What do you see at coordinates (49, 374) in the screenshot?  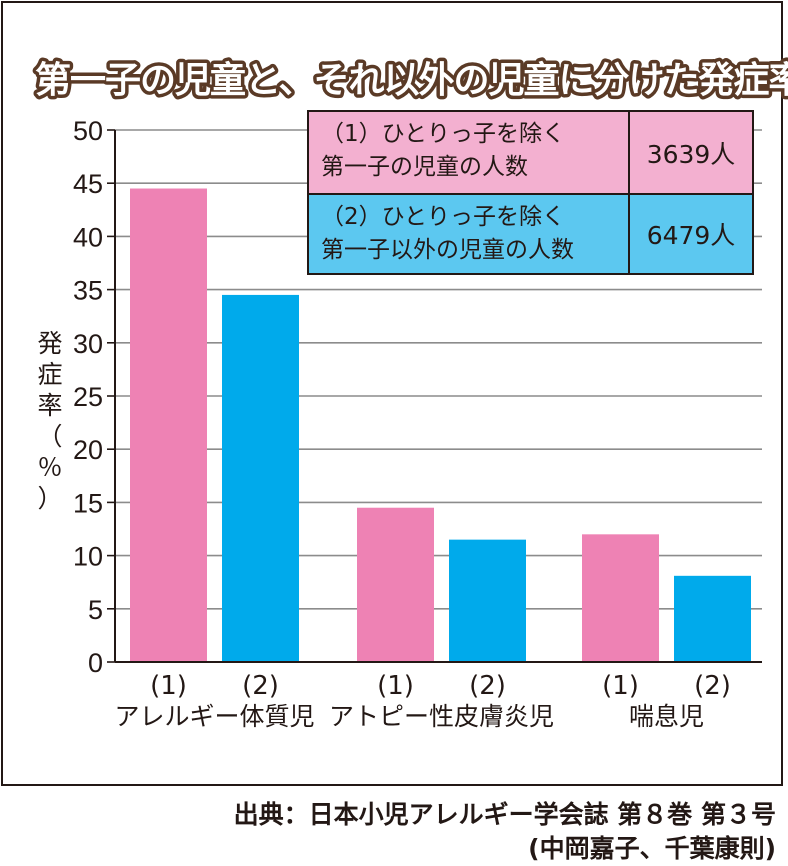 I see `y-axis-label-char: 症` at bounding box center [49, 374].